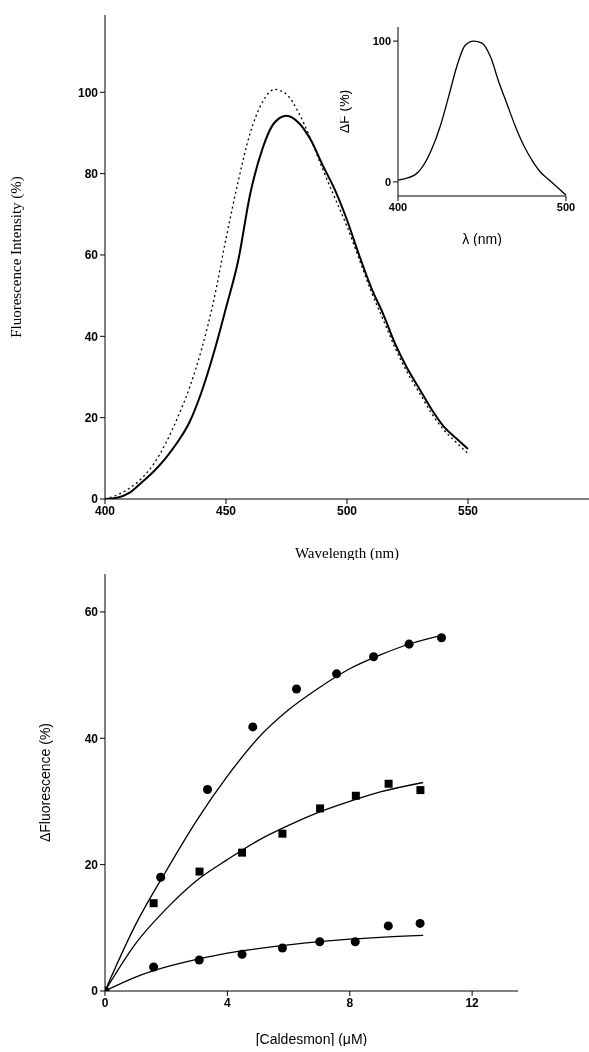 The width and height of the screenshot is (589, 1052). What do you see at coordinates (468, 510) in the screenshot?
I see `x-tick-label: 550` at bounding box center [468, 510].